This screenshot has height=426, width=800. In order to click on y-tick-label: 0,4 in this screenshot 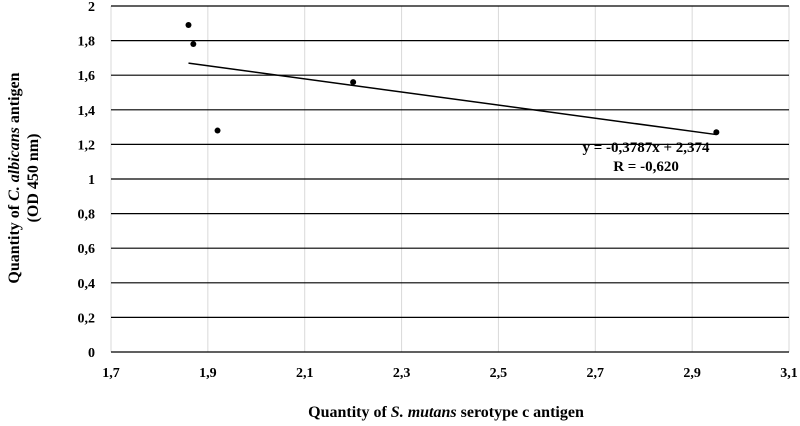, I will do `click(87, 284)`.